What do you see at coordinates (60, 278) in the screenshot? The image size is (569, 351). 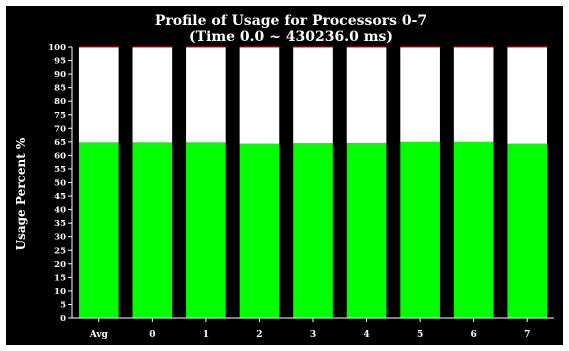 I see `y-tick-label: 15` at bounding box center [60, 278].